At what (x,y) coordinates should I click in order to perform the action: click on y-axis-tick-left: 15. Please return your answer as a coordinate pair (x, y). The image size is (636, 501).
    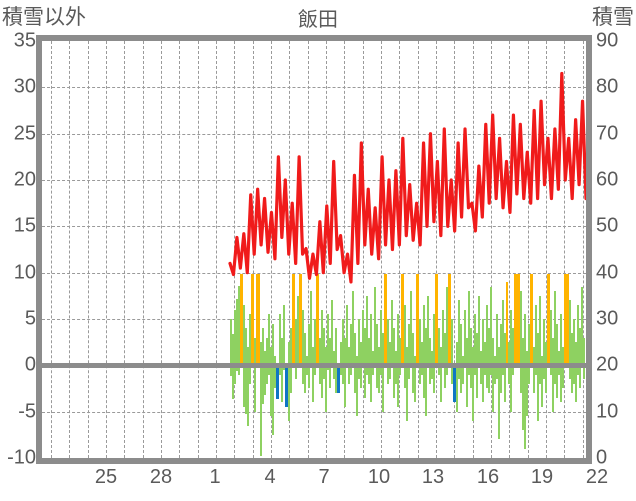
    Looking at the image, I should click on (24, 225).